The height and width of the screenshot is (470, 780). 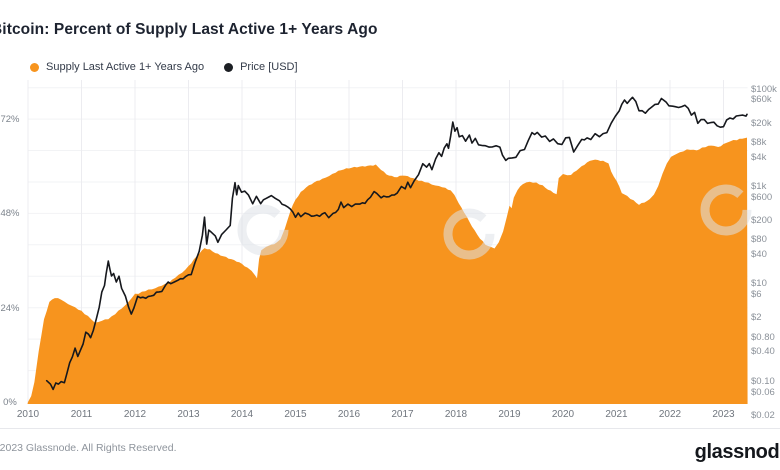 I want to click on right-axis-tick: $600, so click(x=762, y=197).